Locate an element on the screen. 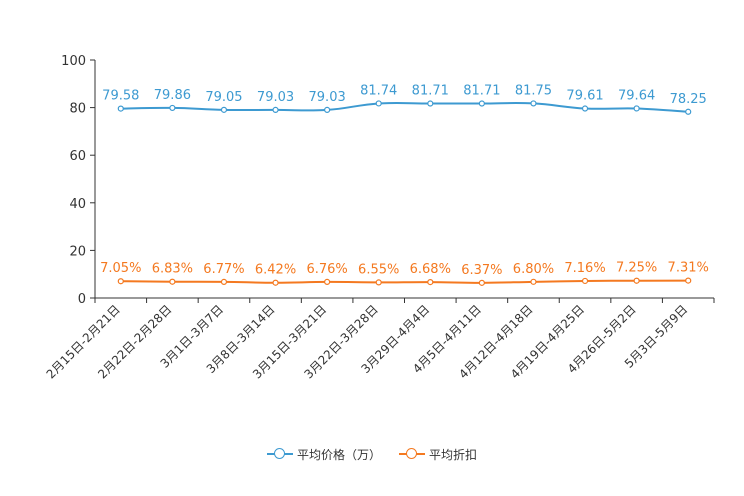  legend-label-avg-price: 平均价格（万） is located at coordinates (338, 454).